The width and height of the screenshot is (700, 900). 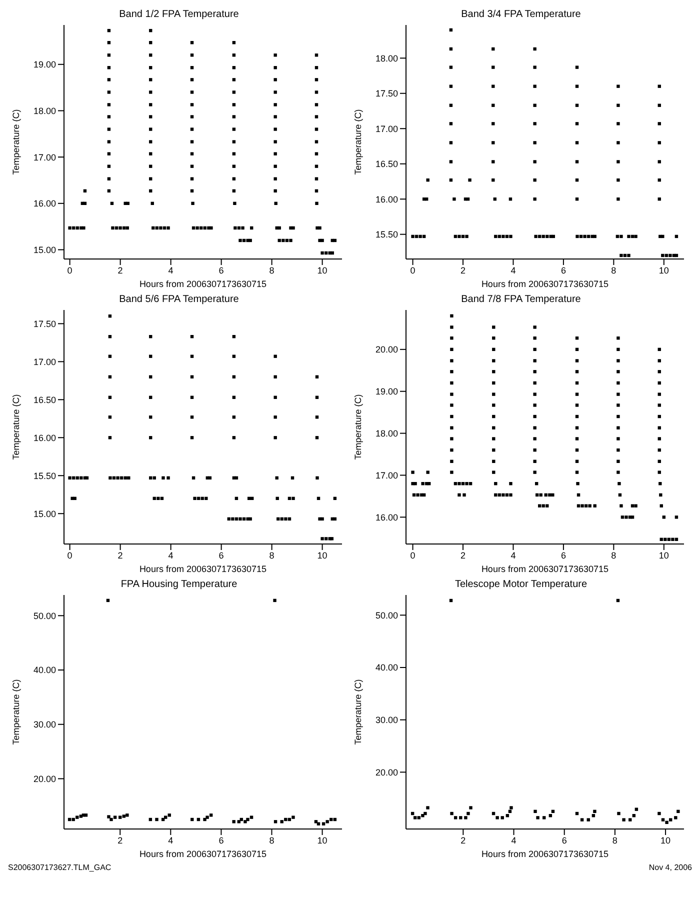 What do you see at coordinates (179, 14) in the screenshot?
I see `chart-title: Band 1/2 FPA Temperature` at bounding box center [179, 14].